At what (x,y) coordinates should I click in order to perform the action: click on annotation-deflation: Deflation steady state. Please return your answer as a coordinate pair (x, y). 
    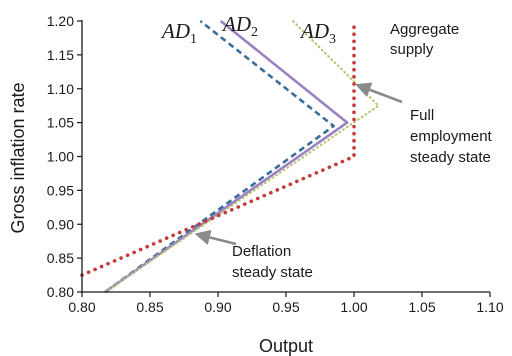
    Looking at the image, I should click on (253, 255).